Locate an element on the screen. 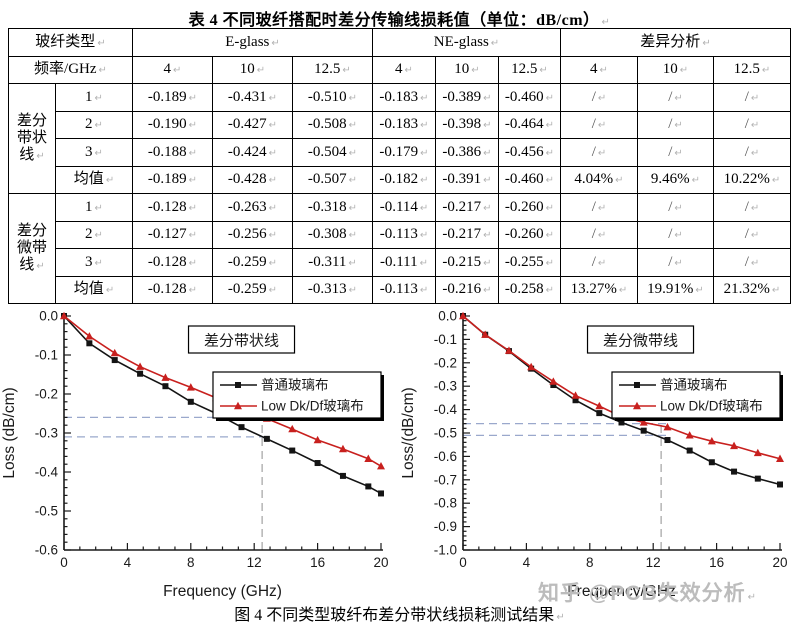  cell-text: 10.22% is located at coordinates (746, 179).